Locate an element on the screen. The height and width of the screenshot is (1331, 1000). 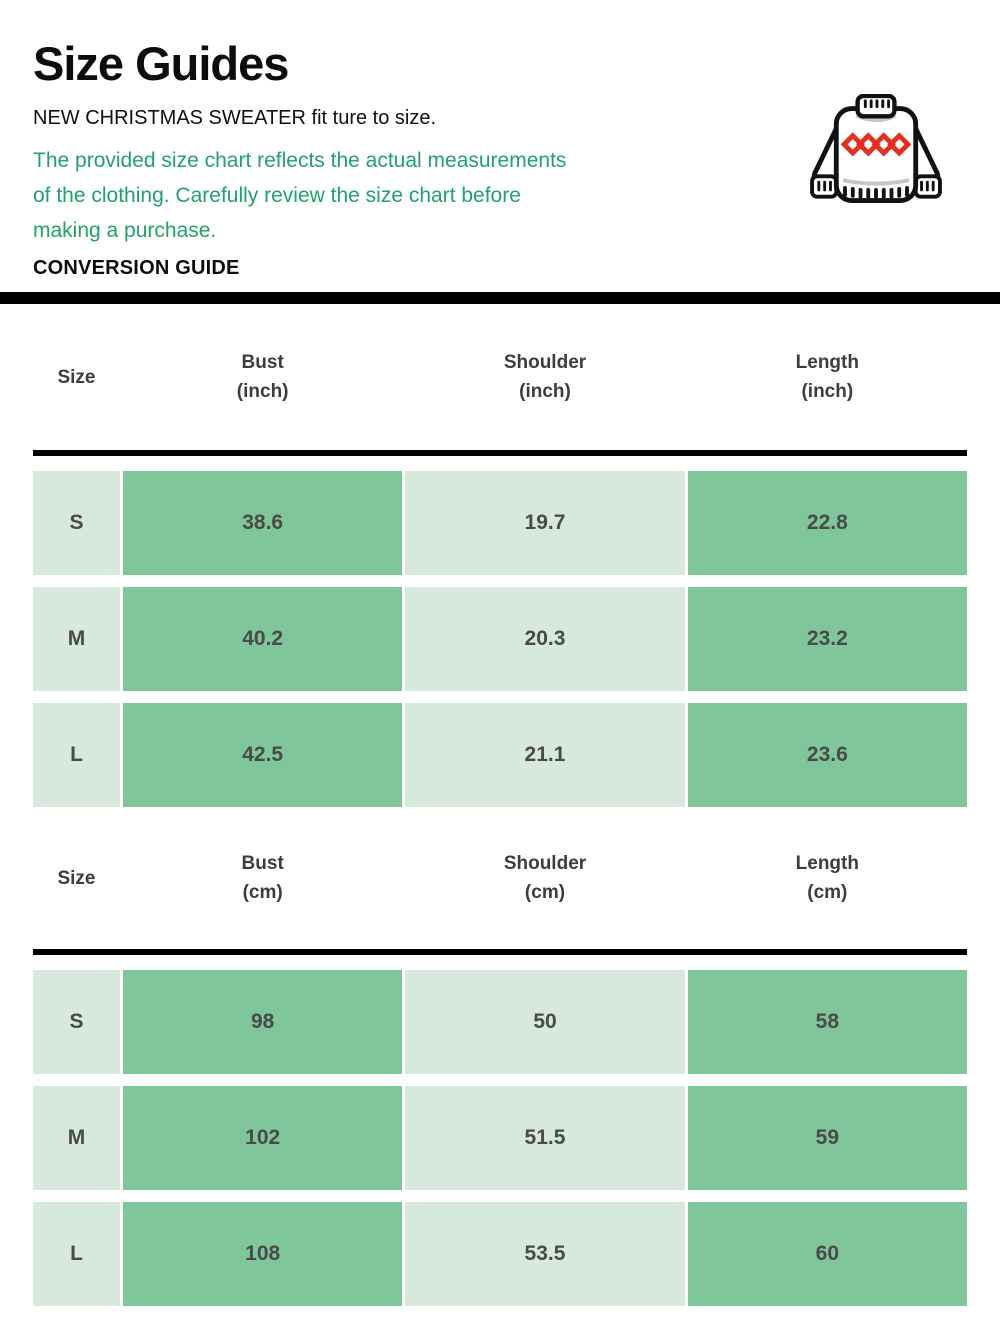
page-title: Size Guides is located at coordinates (161, 63).